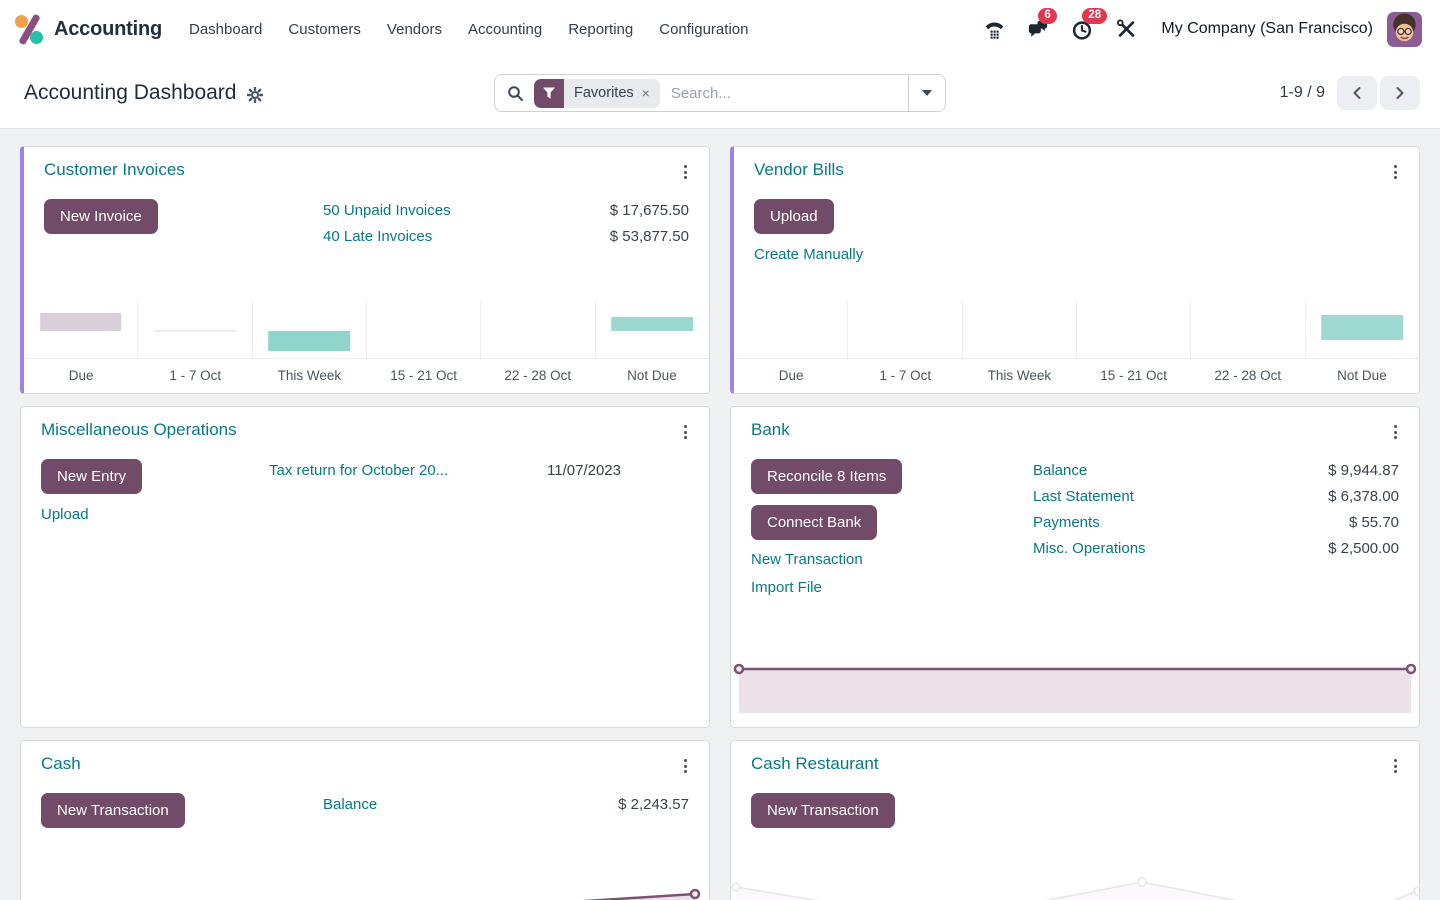  Describe the element at coordinates (414, 29) in the screenshot. I see `menu-vendors: Vendors` at that location.